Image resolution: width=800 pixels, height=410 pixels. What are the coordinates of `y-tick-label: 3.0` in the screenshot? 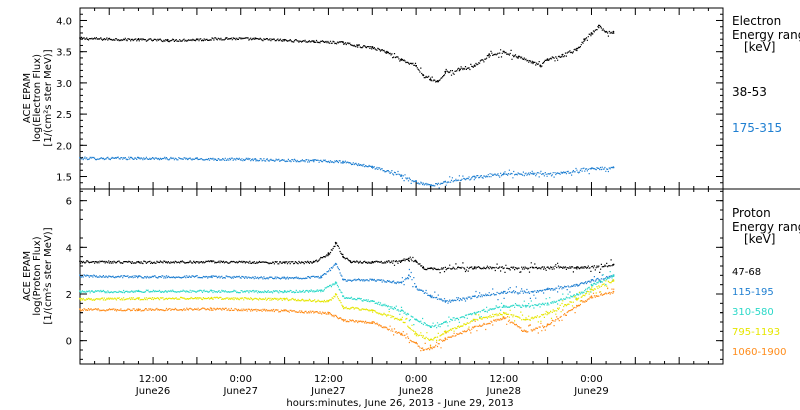 It's located at (64, 84).